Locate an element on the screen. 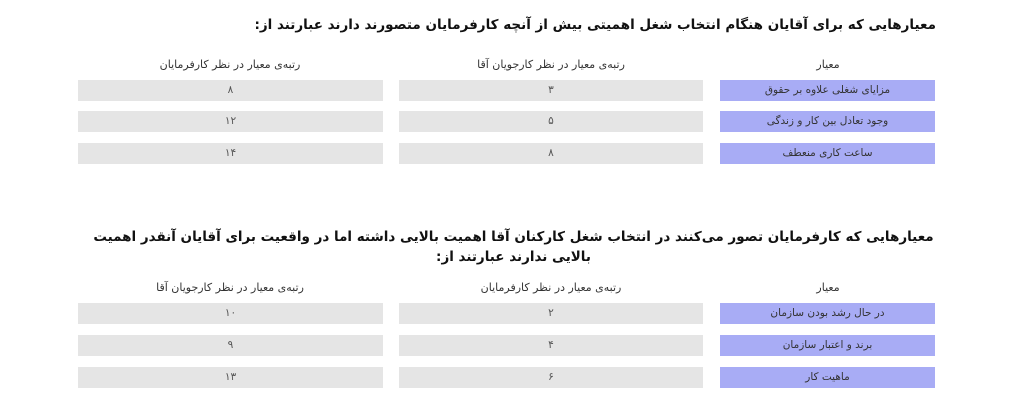  criterion-cell: مزایای شغلی علاوه بر حقوق is located at coordinates (827, 90).